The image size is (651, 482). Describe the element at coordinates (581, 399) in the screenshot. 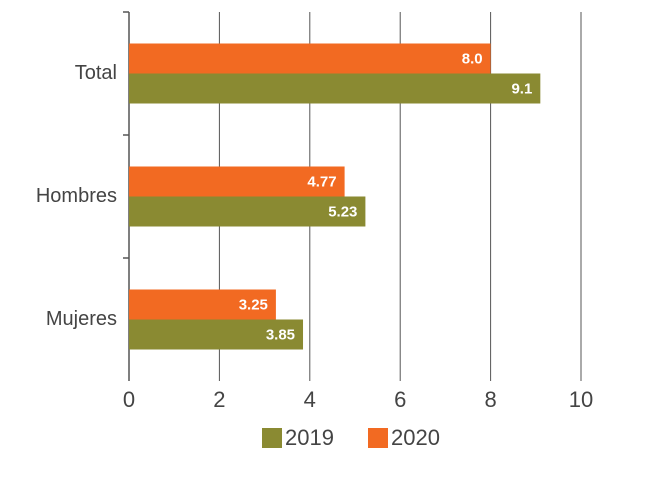

I see `x-tick-label: 10` at that location.